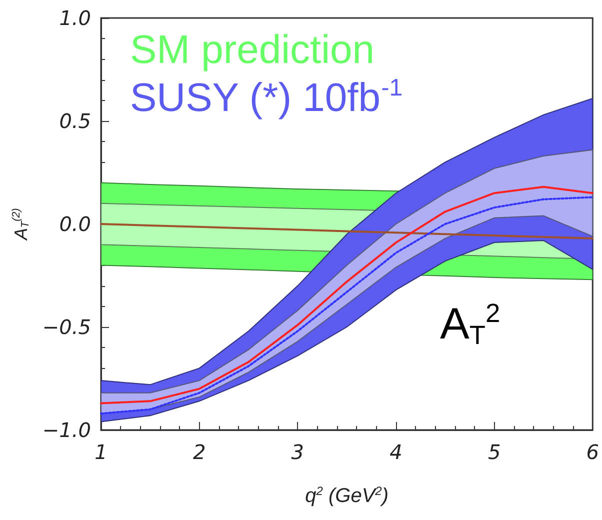 This screenshot has width=602, height=520. Describe the element at coordinates (347, 231) in the screenshot. I see `line-series` at that location.